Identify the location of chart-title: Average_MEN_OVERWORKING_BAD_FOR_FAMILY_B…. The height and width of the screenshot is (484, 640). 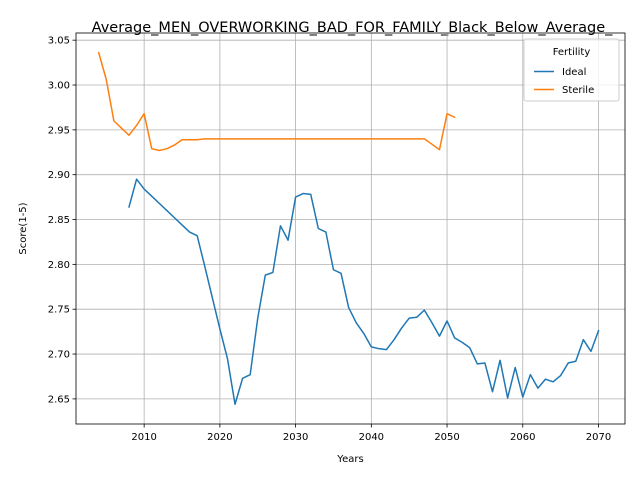
(352, 28).